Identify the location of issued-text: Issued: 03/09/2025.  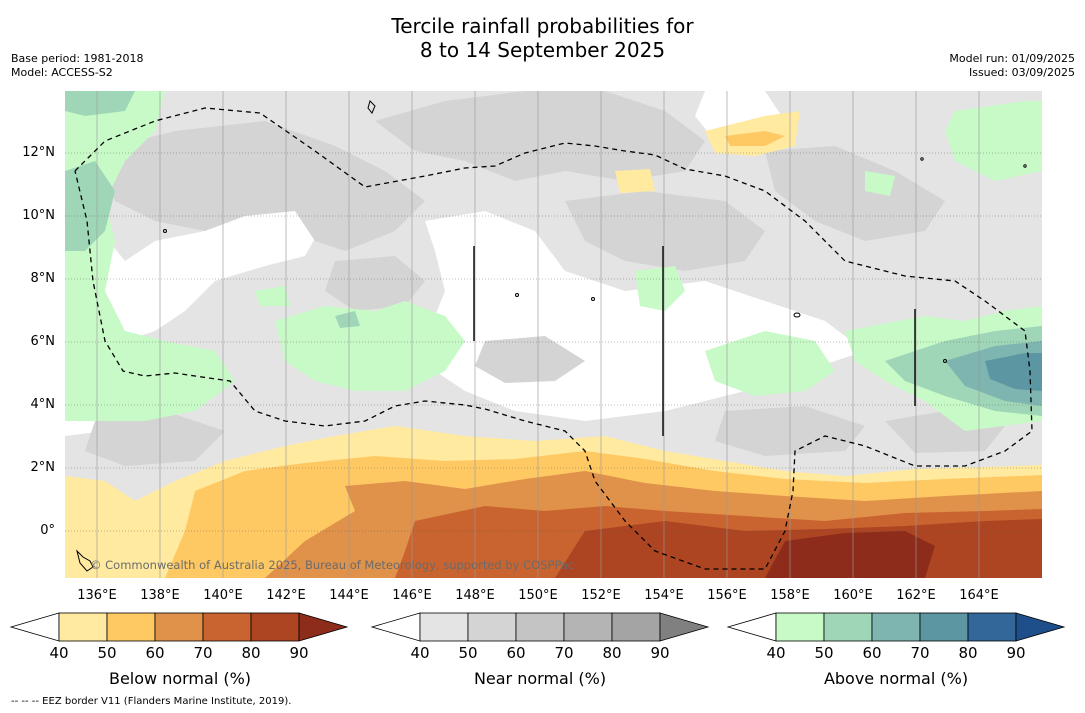
(1021, 72).